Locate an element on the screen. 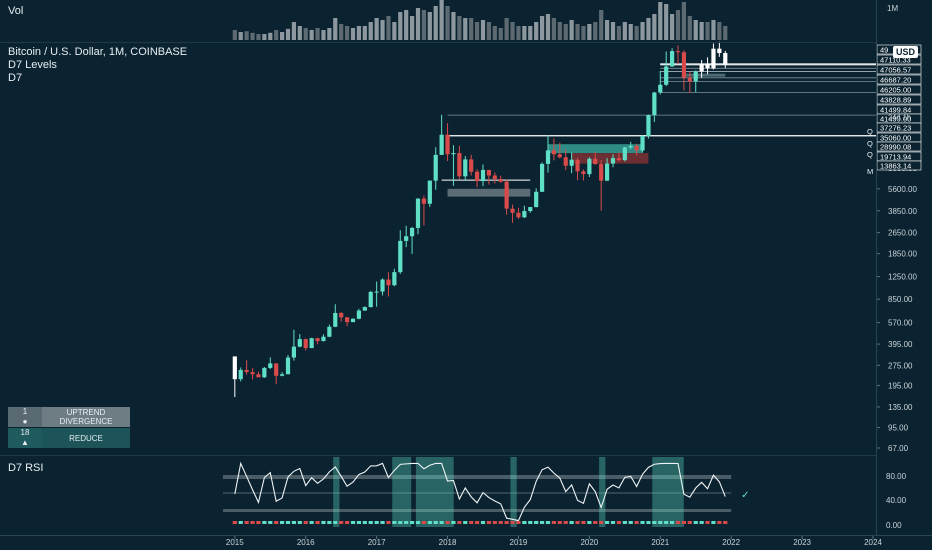 The height and width of the screenshot is (550, 932). time-tick-label: 2019 is located at coordinates (519, 542).